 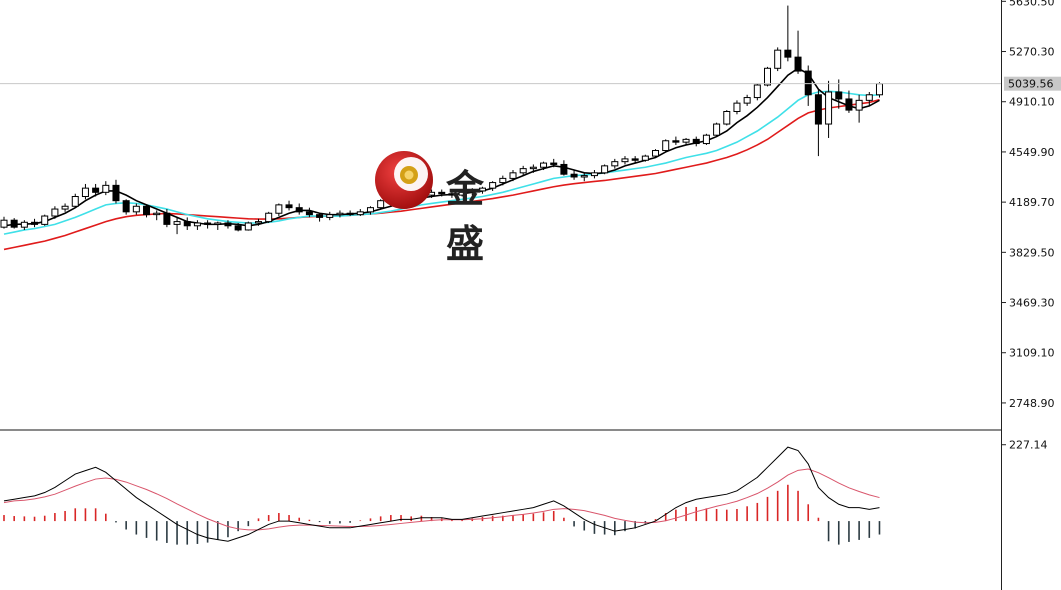 I want to click on price-tick-label: 5630.50, so click(x=1032, y=4).